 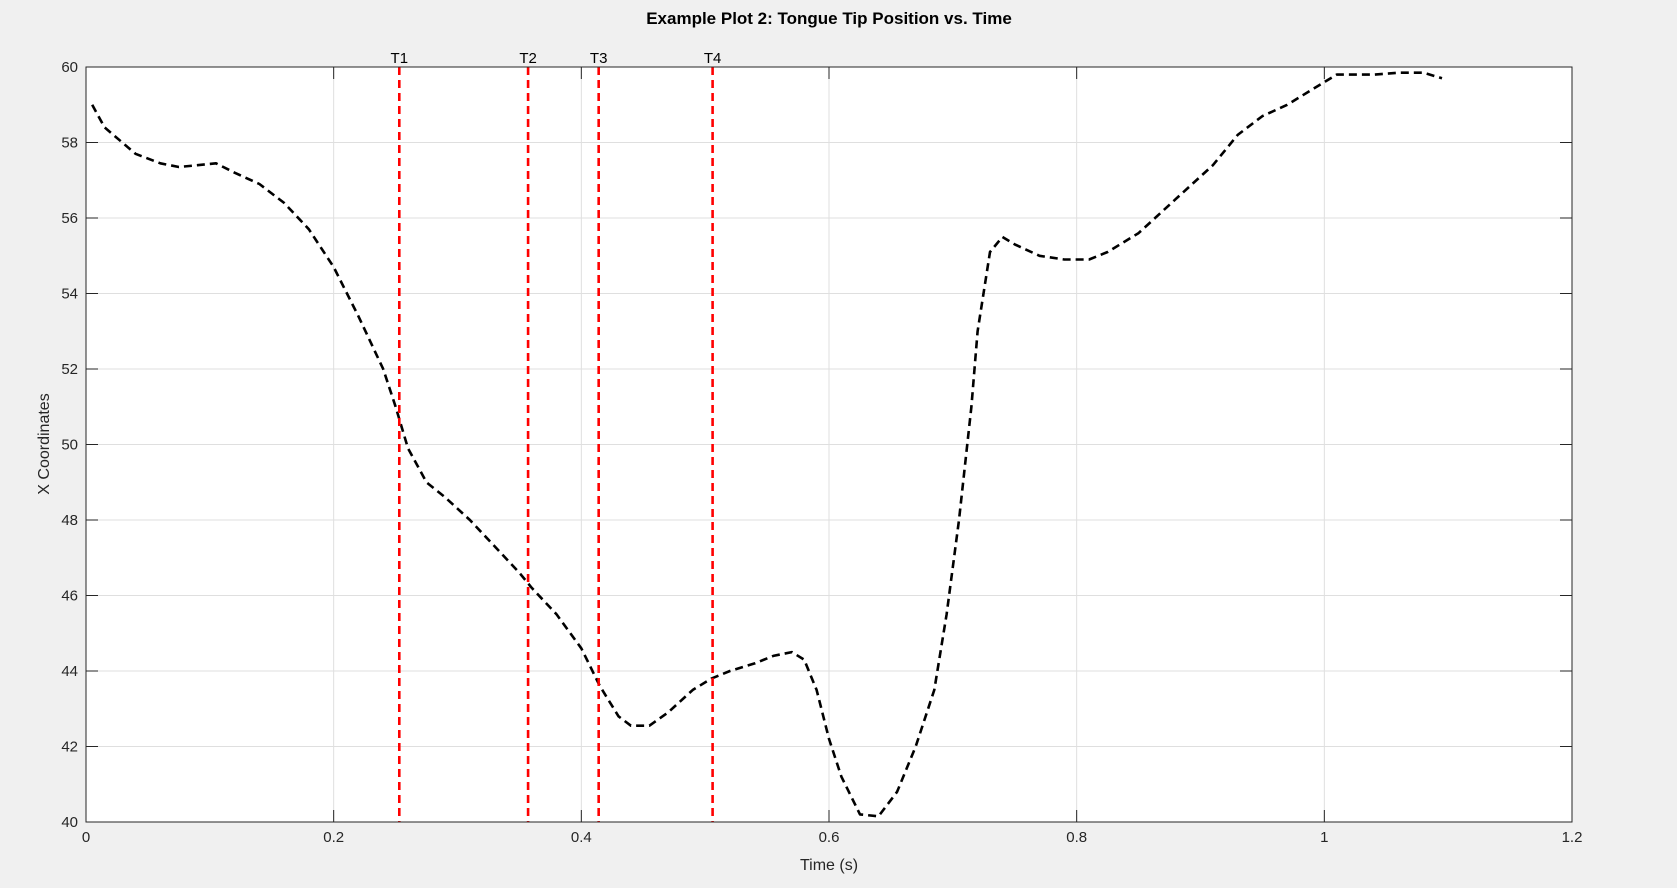 What do you see at coordinates (1076, 837) in the screenshot?
I see `x-tick-label: 0.8` at bounding box center [1076, 837].